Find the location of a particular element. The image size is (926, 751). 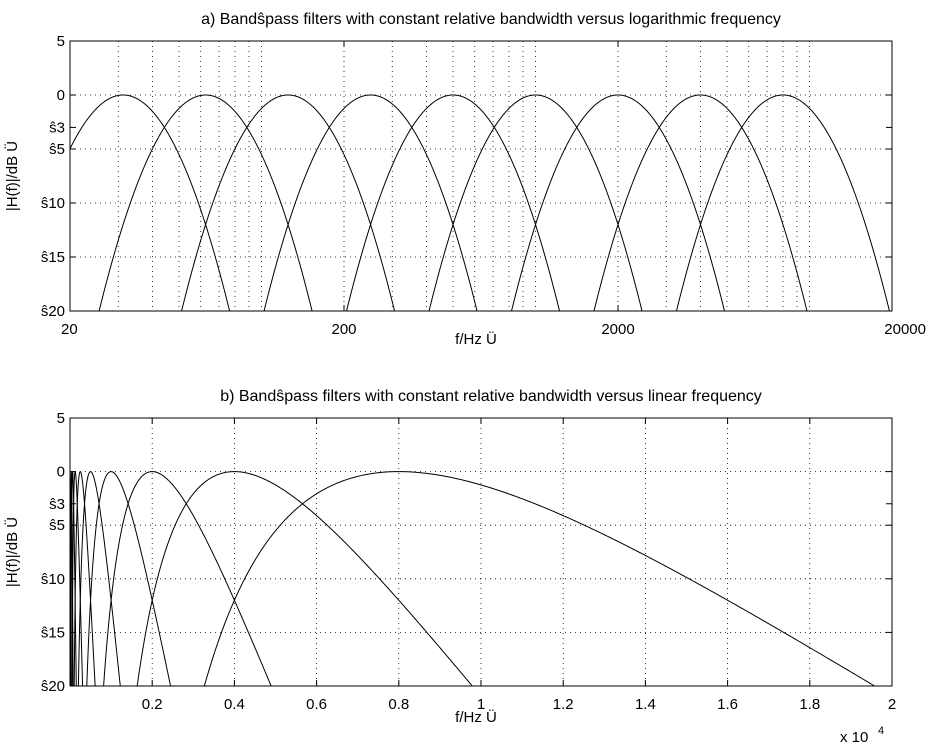

x-tick-label: 0.4 is located at coordinates (234, 704).